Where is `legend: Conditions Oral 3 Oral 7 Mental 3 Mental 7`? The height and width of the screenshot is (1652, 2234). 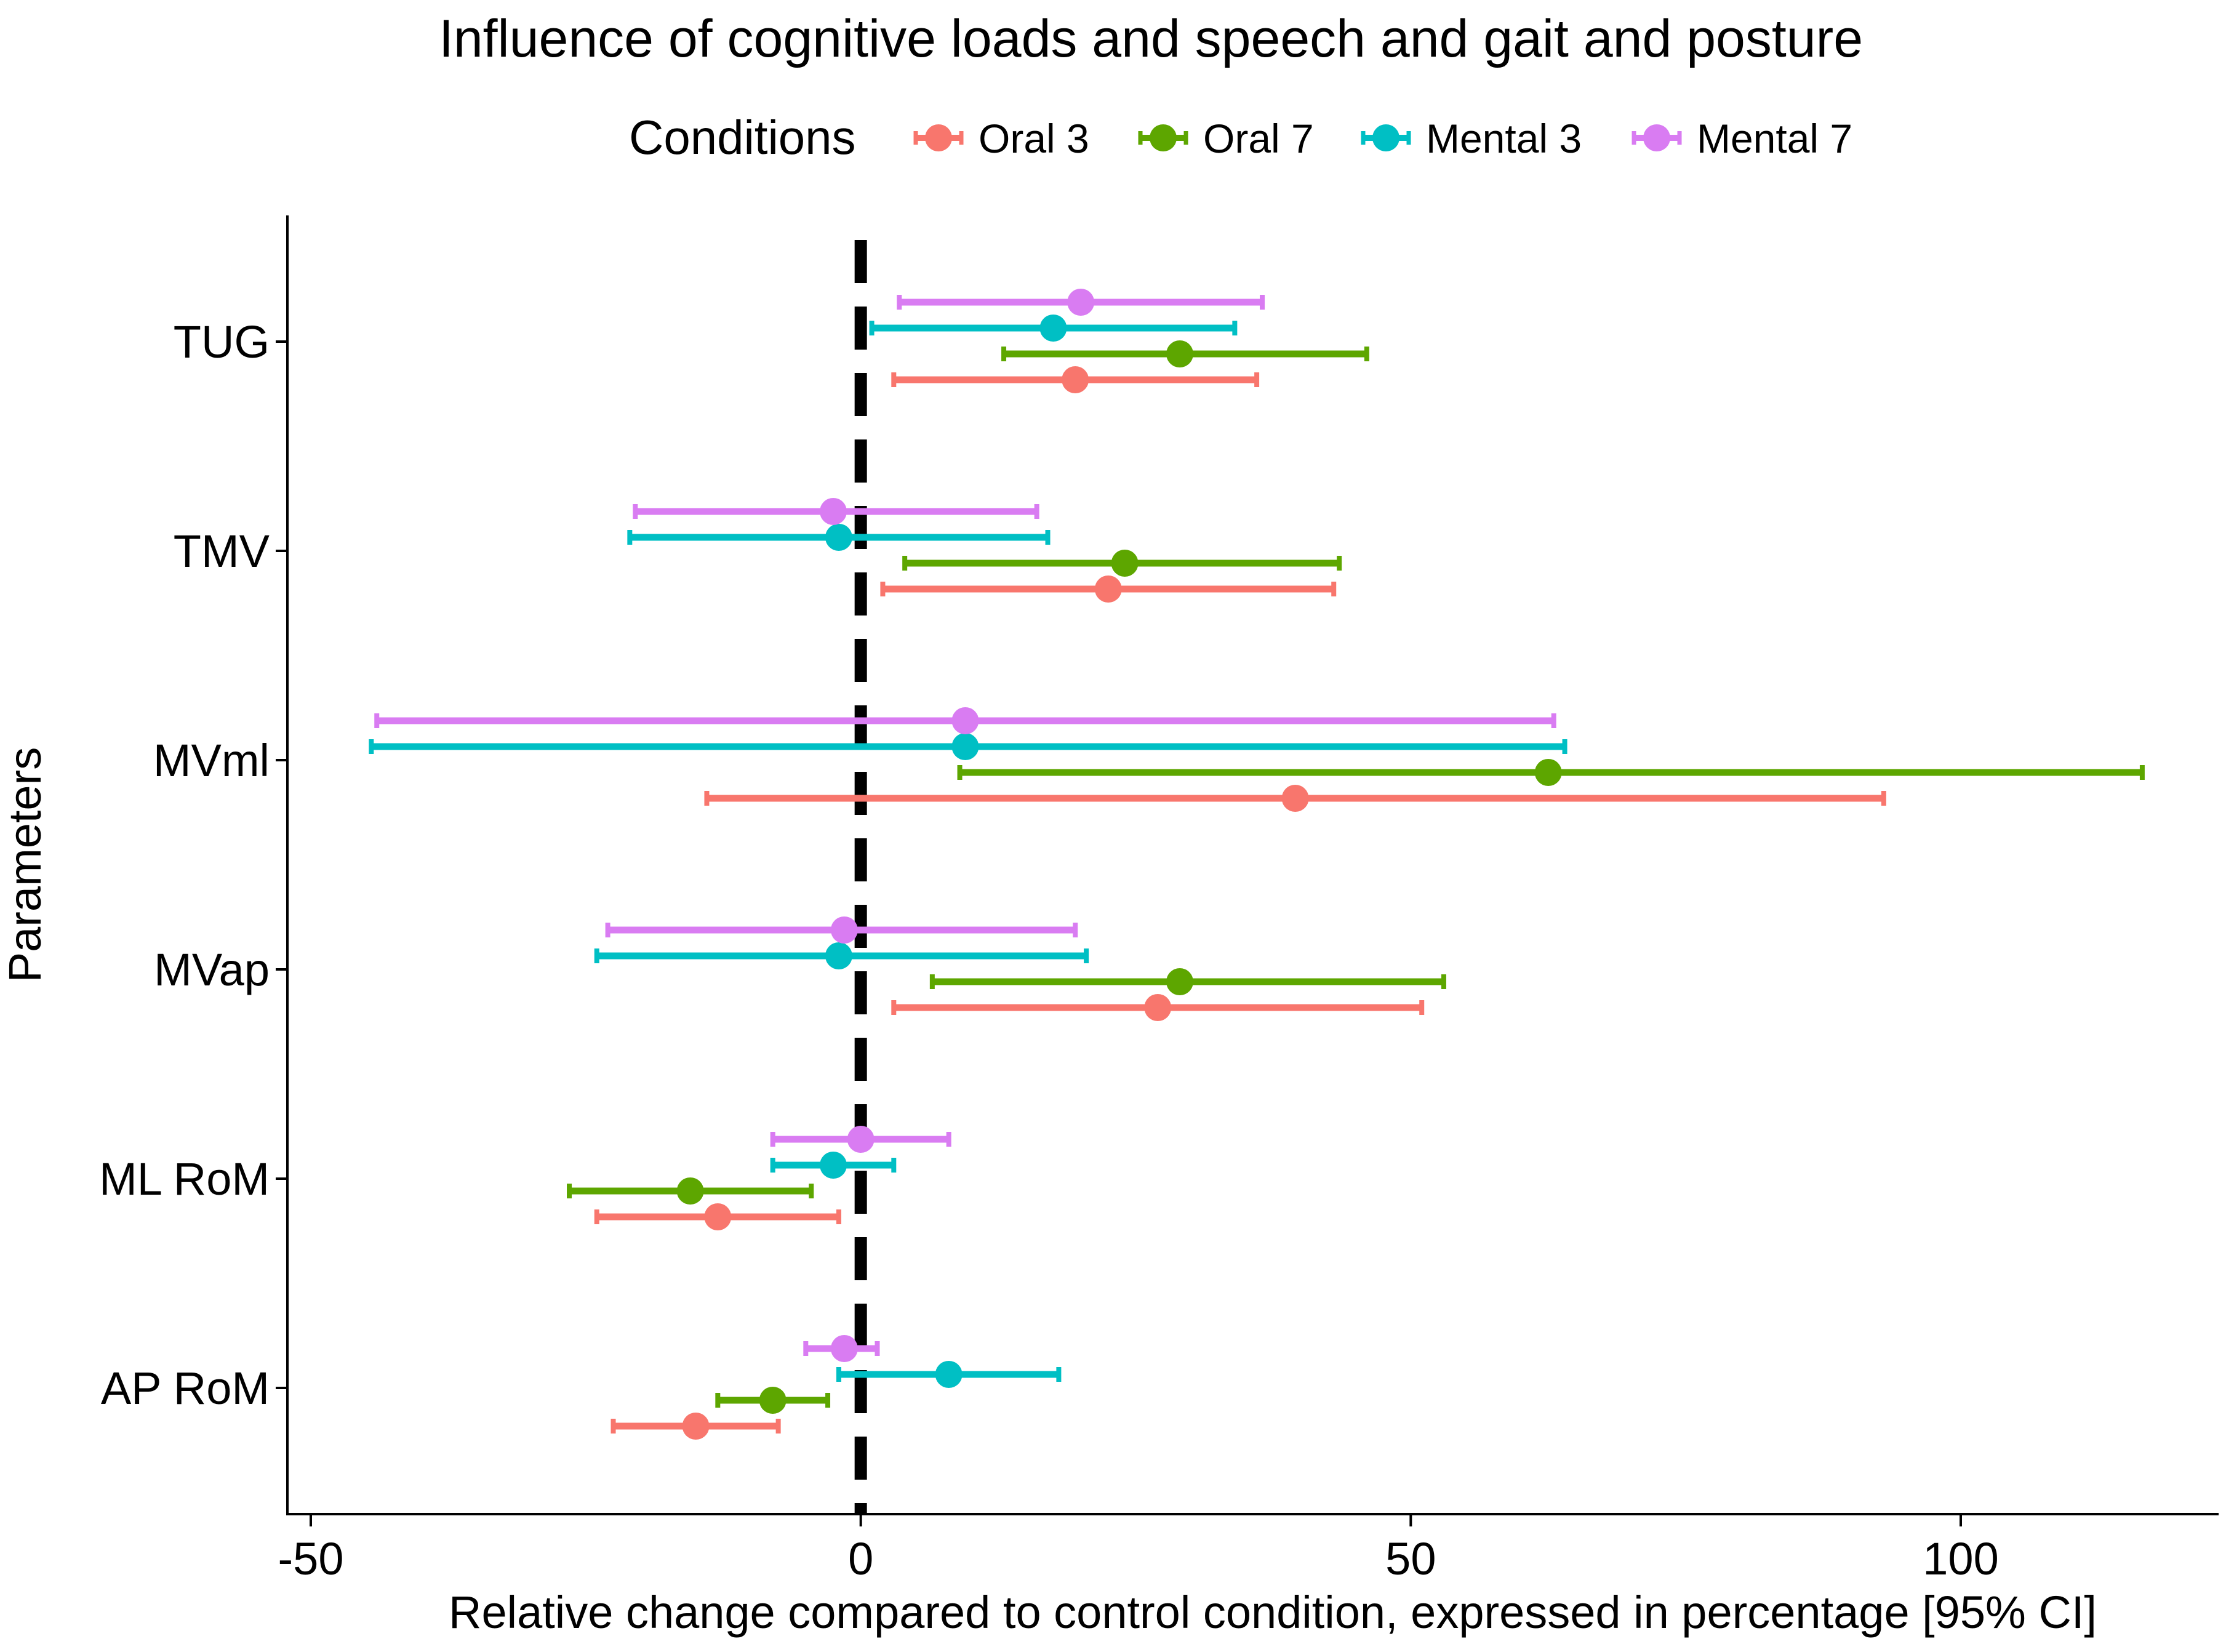 legend: Conditions Oral 3 Oral 7 Mental 3 Mental 7 is located at coordinates (1240, 137).